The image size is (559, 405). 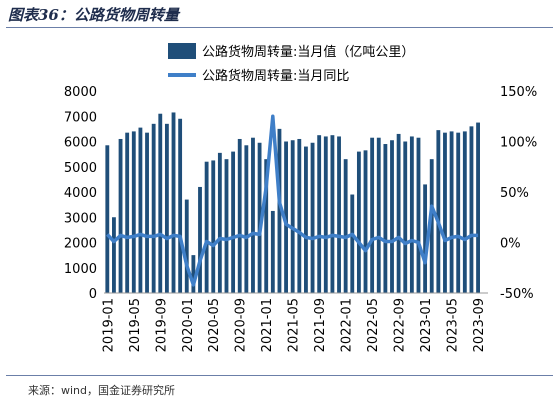 What do you see at coordinates (102, 390) in the screenshot?
I see `source-note: 来源：wind，国金证券研究所` at bounding box center [102, 390].